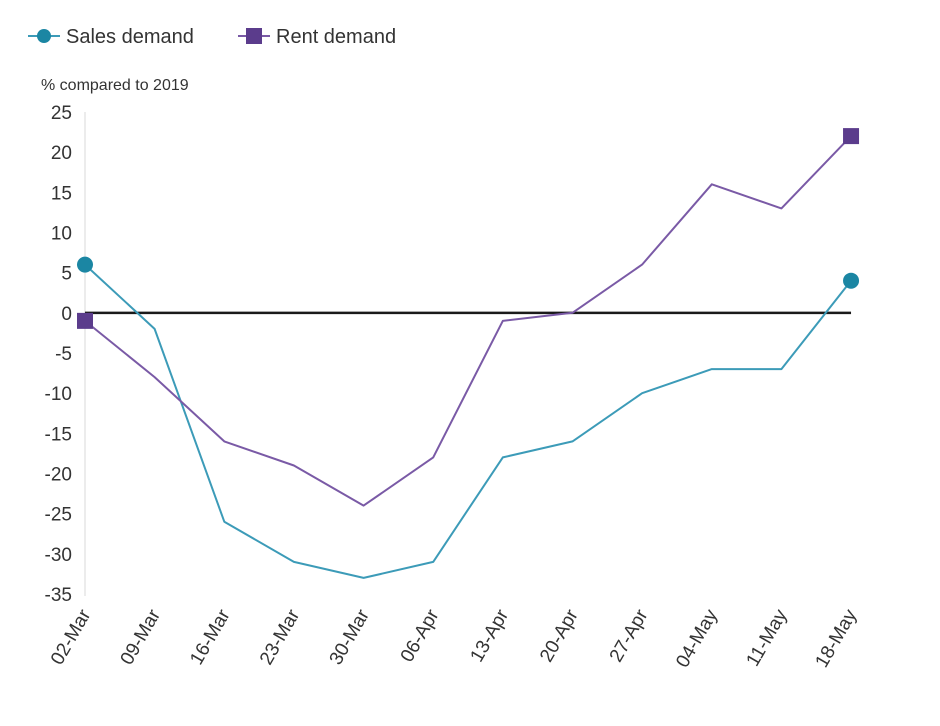 The image size is (940, 726). I want to click on y-tick-label: 5, so click(66, 274).